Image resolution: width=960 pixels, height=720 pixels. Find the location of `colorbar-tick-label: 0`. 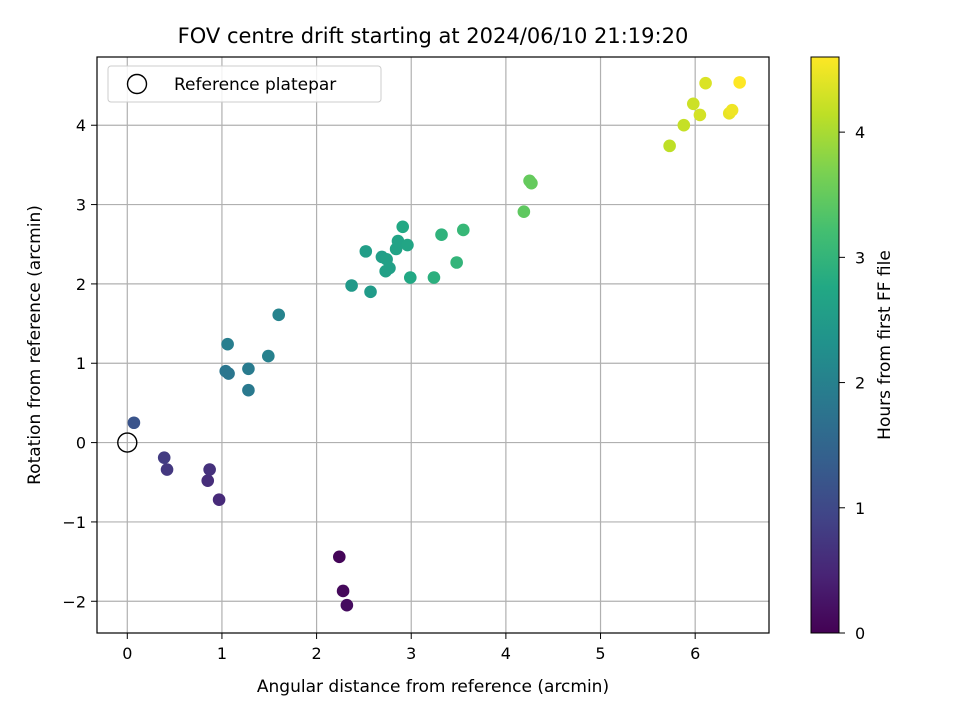

colorbar-tick-label: 0 is located at coordinates (860, 633).